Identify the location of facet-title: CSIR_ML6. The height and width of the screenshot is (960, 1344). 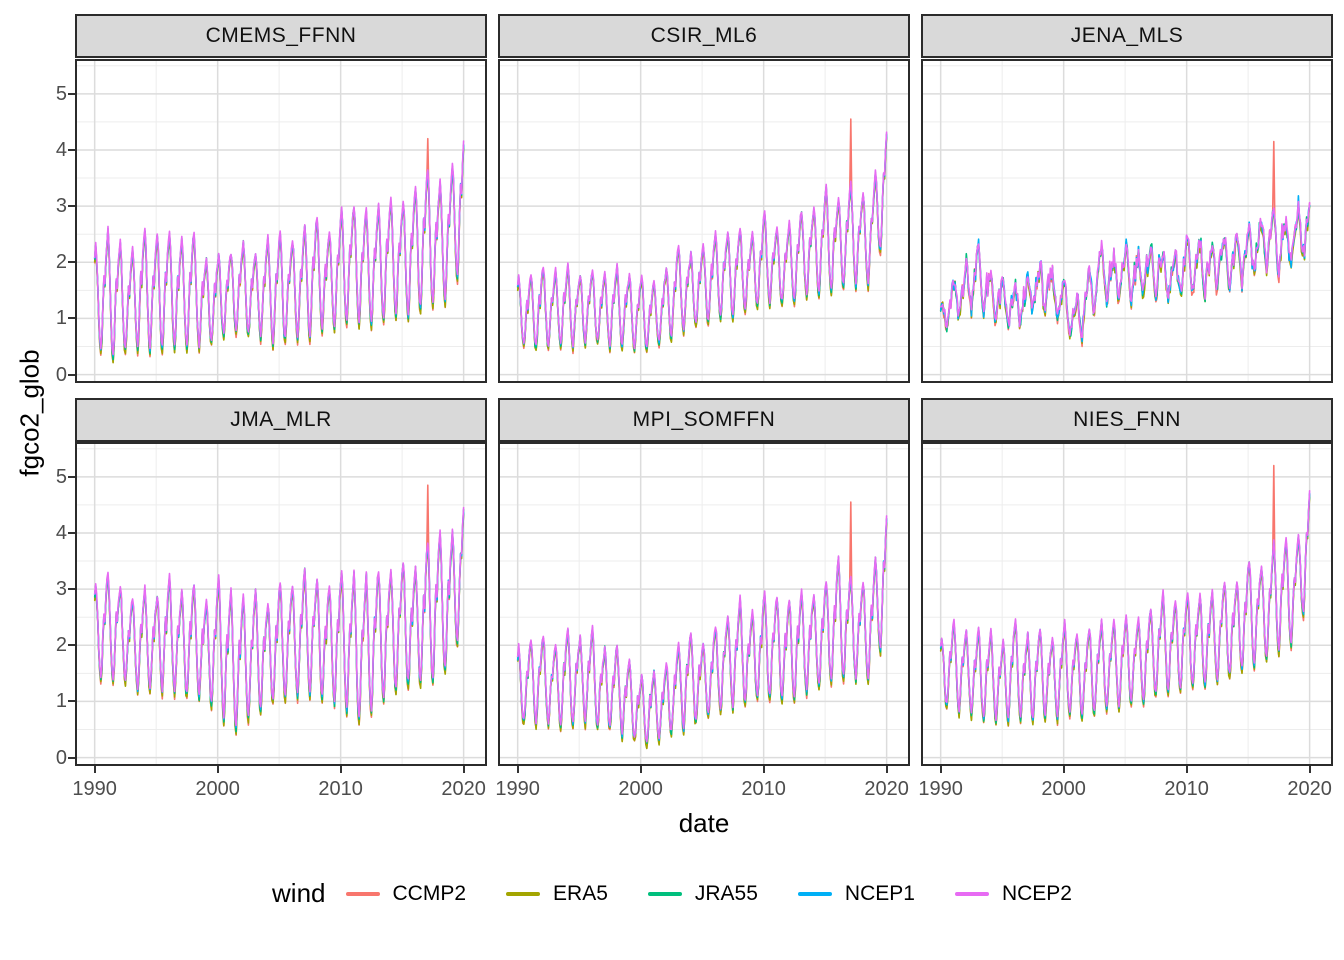
(704, 35).